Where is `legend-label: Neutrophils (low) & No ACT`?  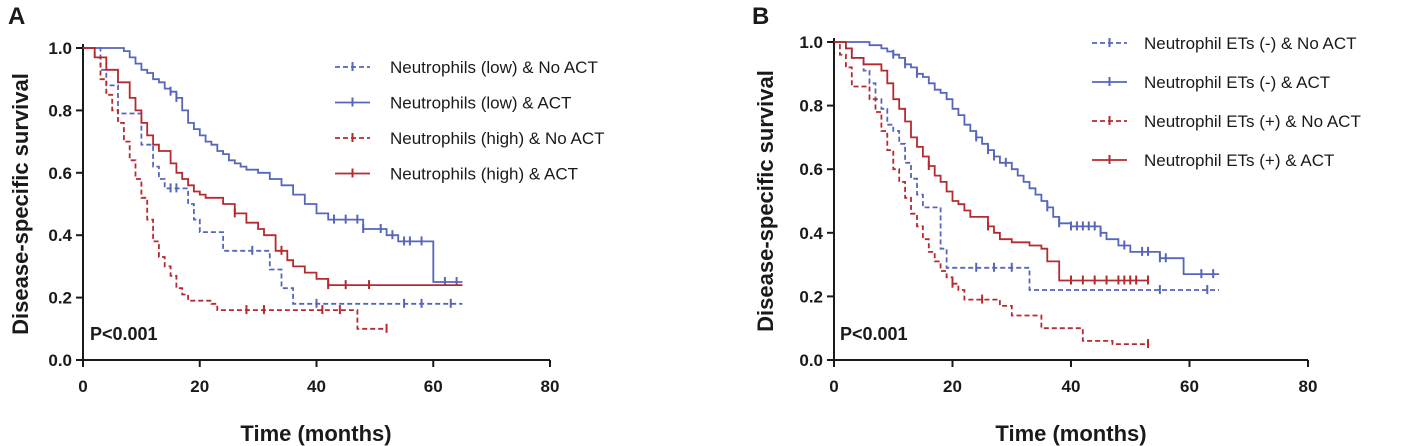 legend-label: Neutrophils (low) & No ACT is located at coordinates (494, 67).